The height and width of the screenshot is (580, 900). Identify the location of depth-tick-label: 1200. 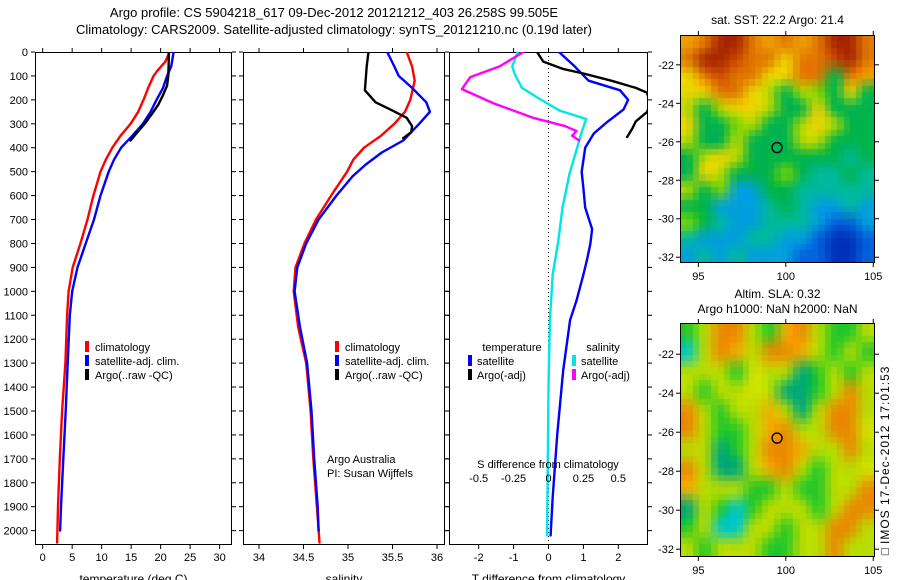
(16, 340).